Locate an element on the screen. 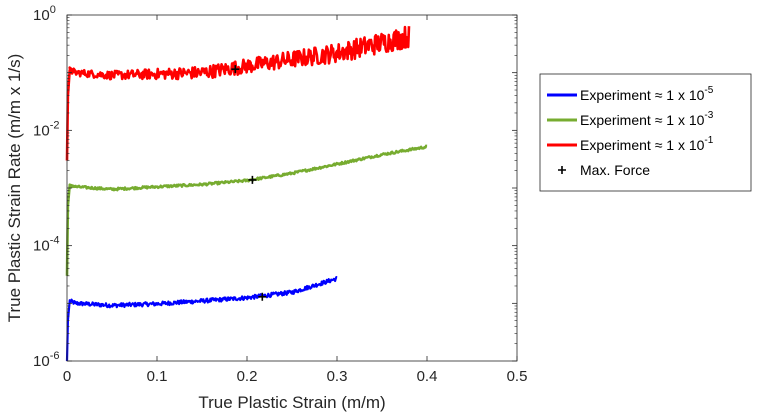 This screenshot has height=416, width=758. marker-layer is located at coordinates (249, 183).